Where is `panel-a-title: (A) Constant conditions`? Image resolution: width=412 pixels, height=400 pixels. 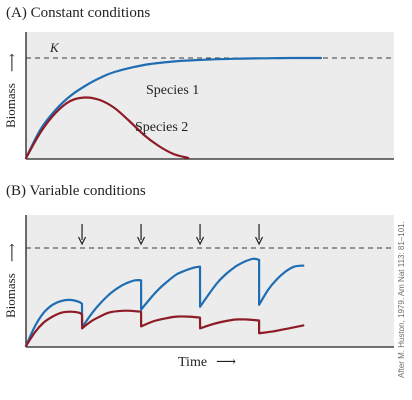 panel-a-title: (A) Constant conditions is located at coordinates (78, 13).